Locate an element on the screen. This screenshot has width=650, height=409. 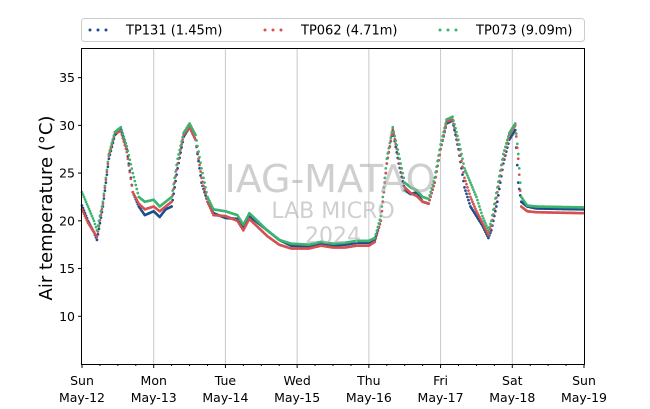
x-tick-date: May-19 is located at coordinates (584, 397).